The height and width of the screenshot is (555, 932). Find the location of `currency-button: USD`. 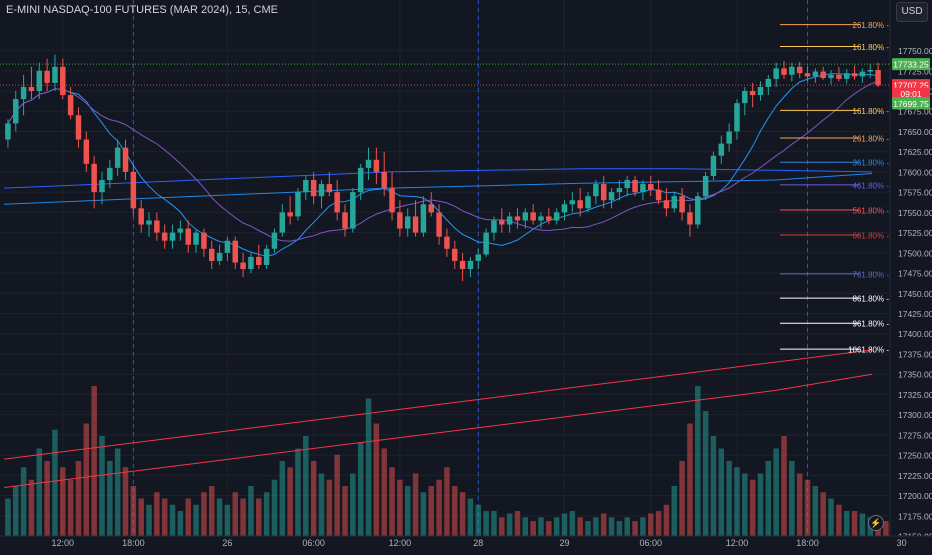

currency-button: USD is located at coordinates (912, 12).